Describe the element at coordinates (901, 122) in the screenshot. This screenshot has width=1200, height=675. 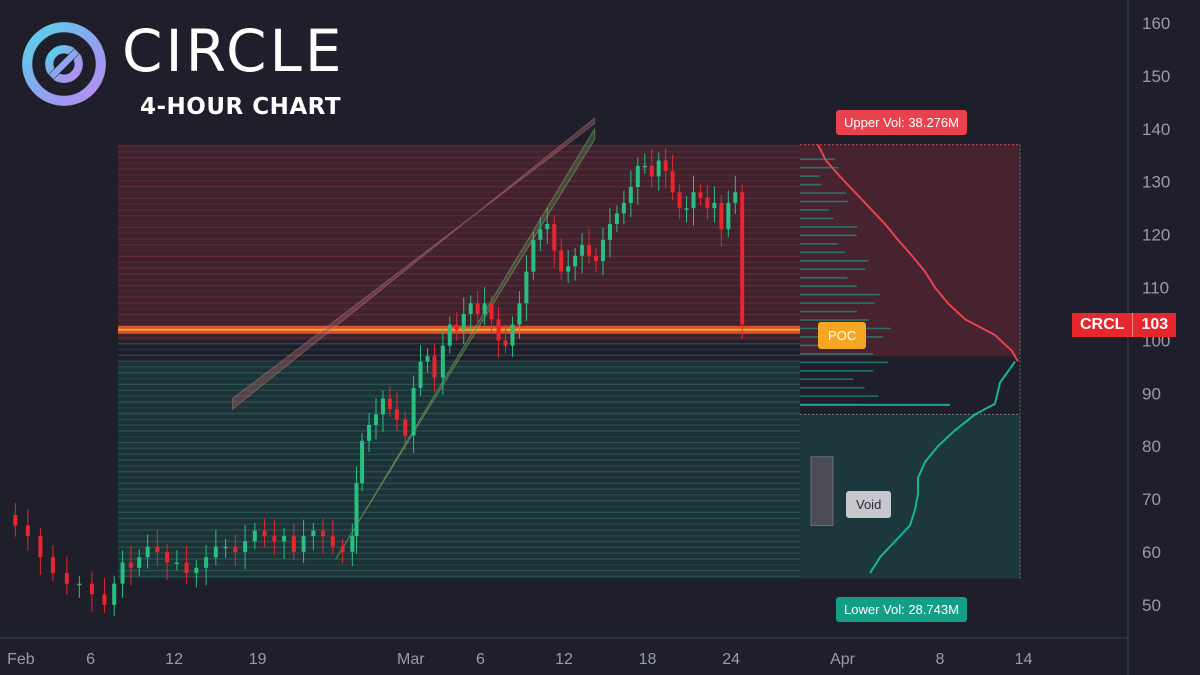
I see `upper-vol-label: Upper Vol: 38.276M` at that location.